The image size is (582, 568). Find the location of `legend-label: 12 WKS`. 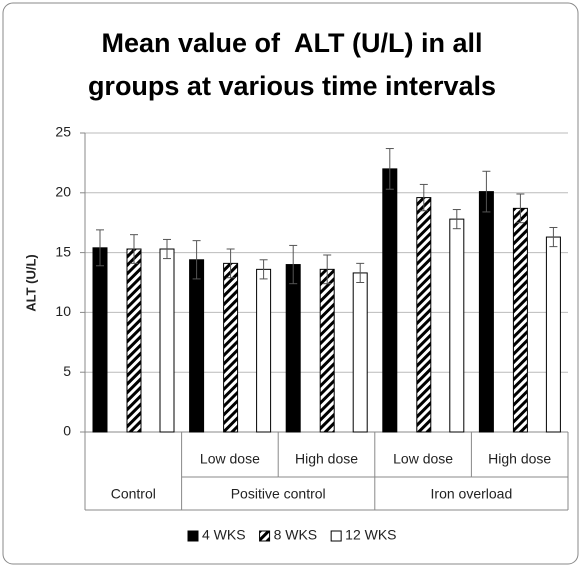

legend-label: 12 WKS is located at coordinates (370, 535).